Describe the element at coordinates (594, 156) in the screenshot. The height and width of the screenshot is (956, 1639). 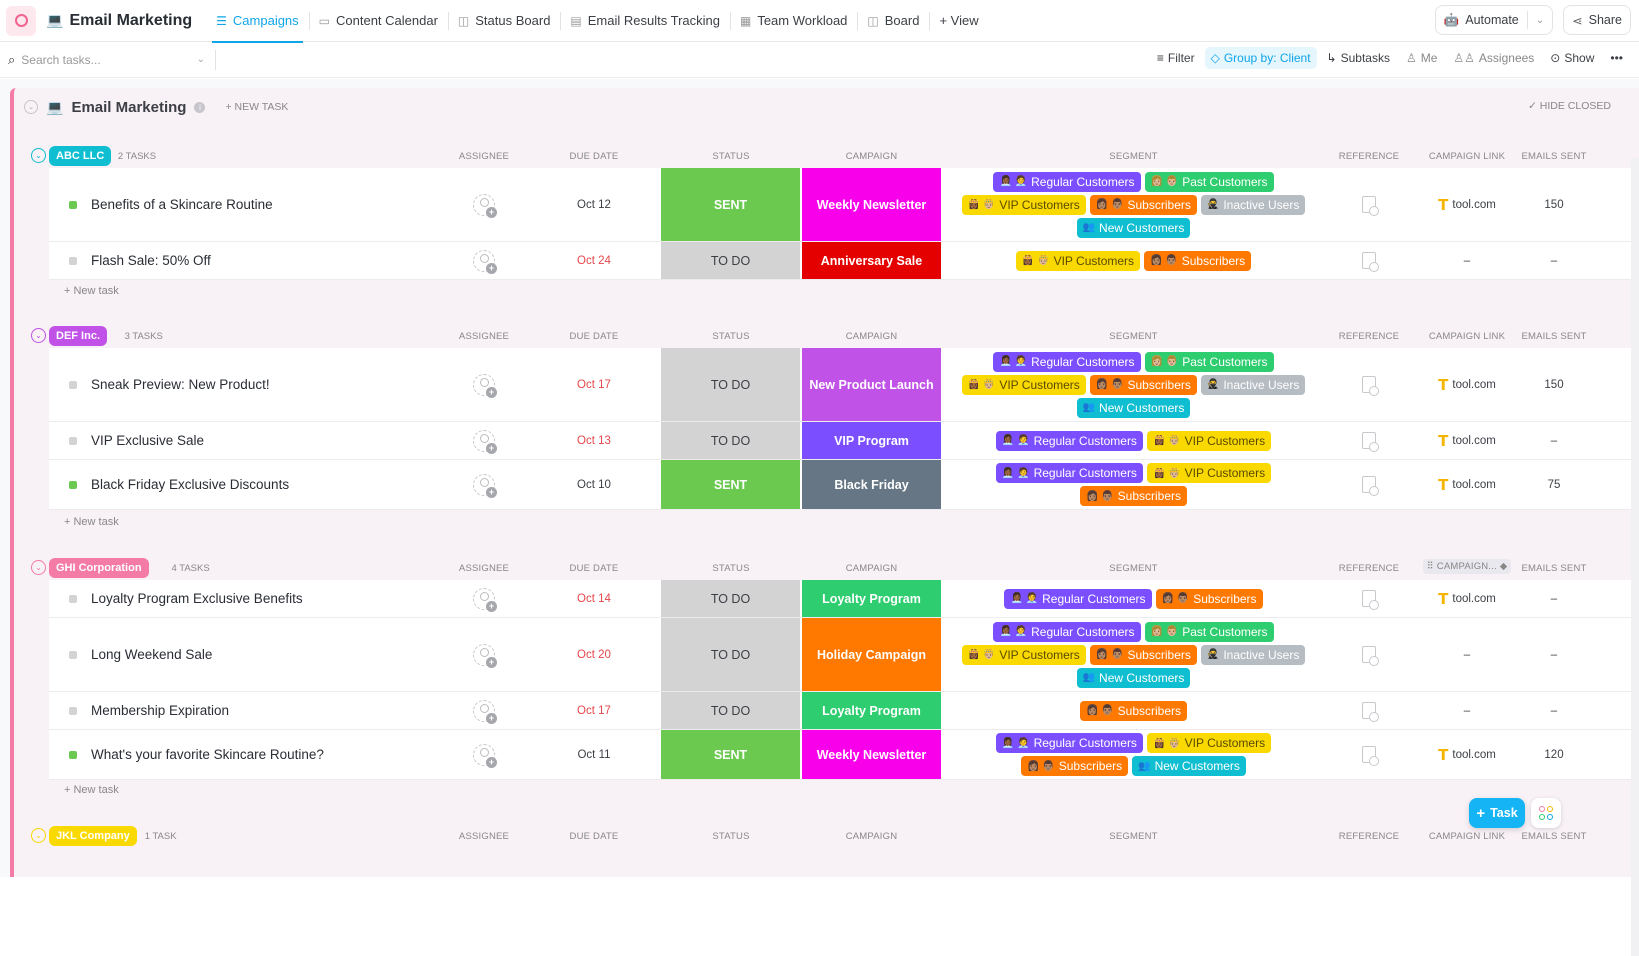
I see `column-header-due: DUE DATE` at that location.